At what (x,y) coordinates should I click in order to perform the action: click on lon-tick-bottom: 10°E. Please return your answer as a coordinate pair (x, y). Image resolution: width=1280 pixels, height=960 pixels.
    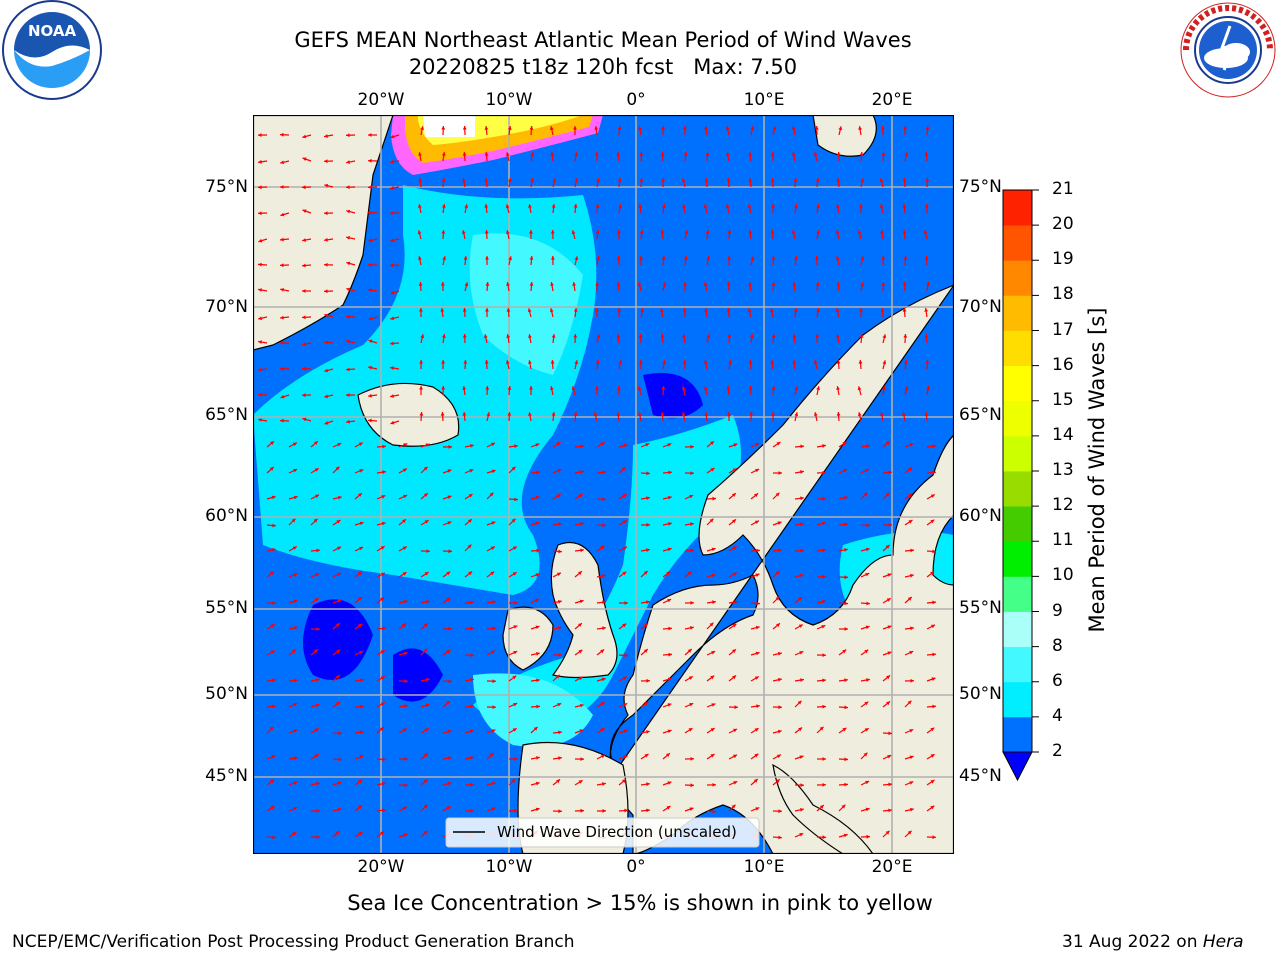
    Looking at the image, I should click on (764, 867).